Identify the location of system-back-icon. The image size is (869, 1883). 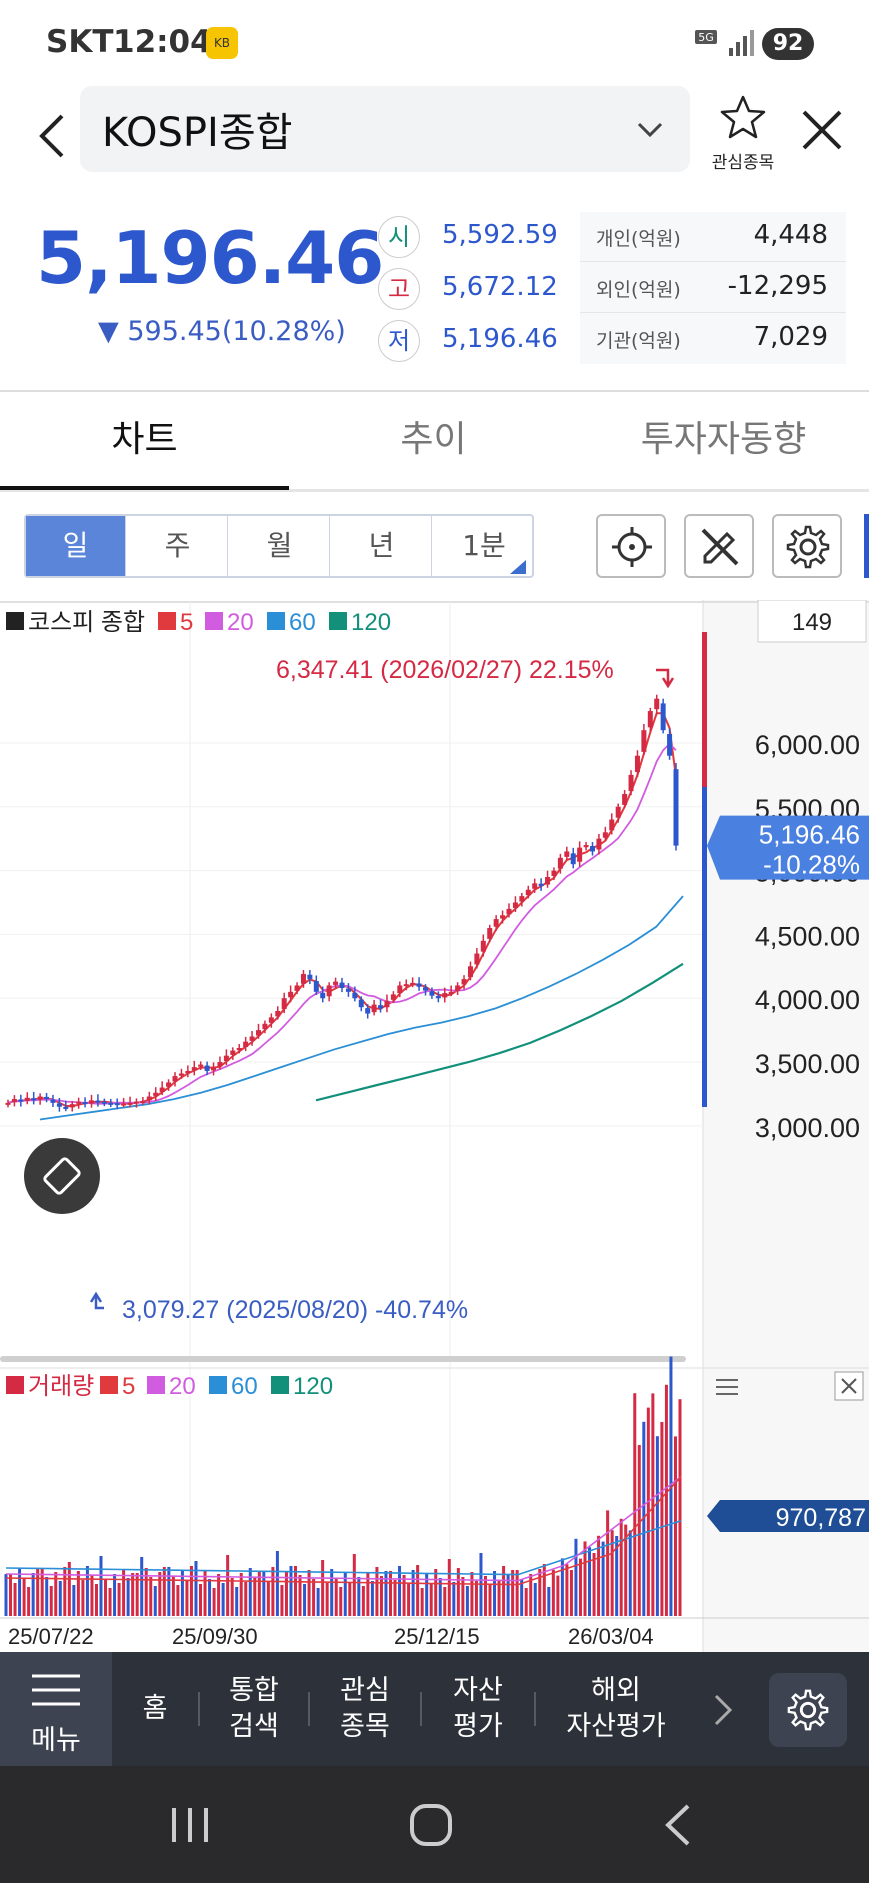
(677, 1825).